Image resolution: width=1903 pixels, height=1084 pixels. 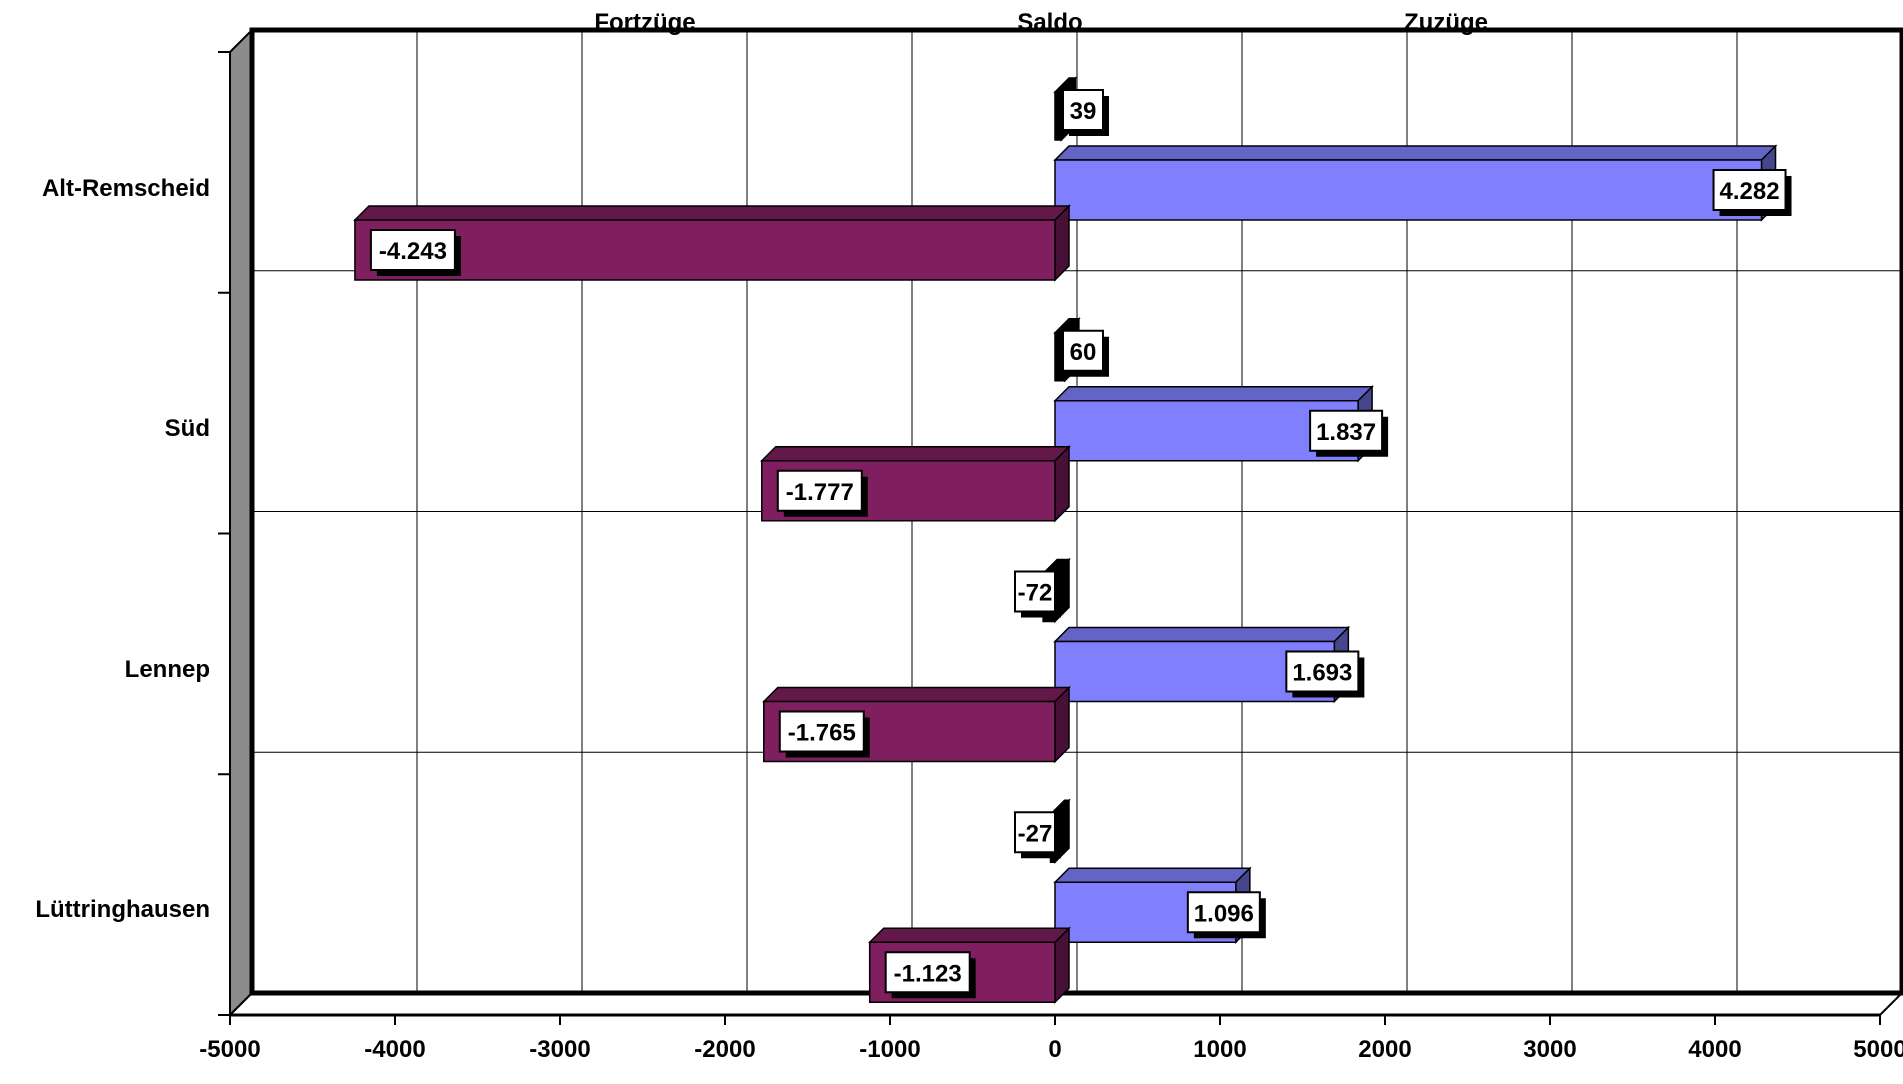 I want to click on x-tick-label: -5000, so click(x=229, y=1049).